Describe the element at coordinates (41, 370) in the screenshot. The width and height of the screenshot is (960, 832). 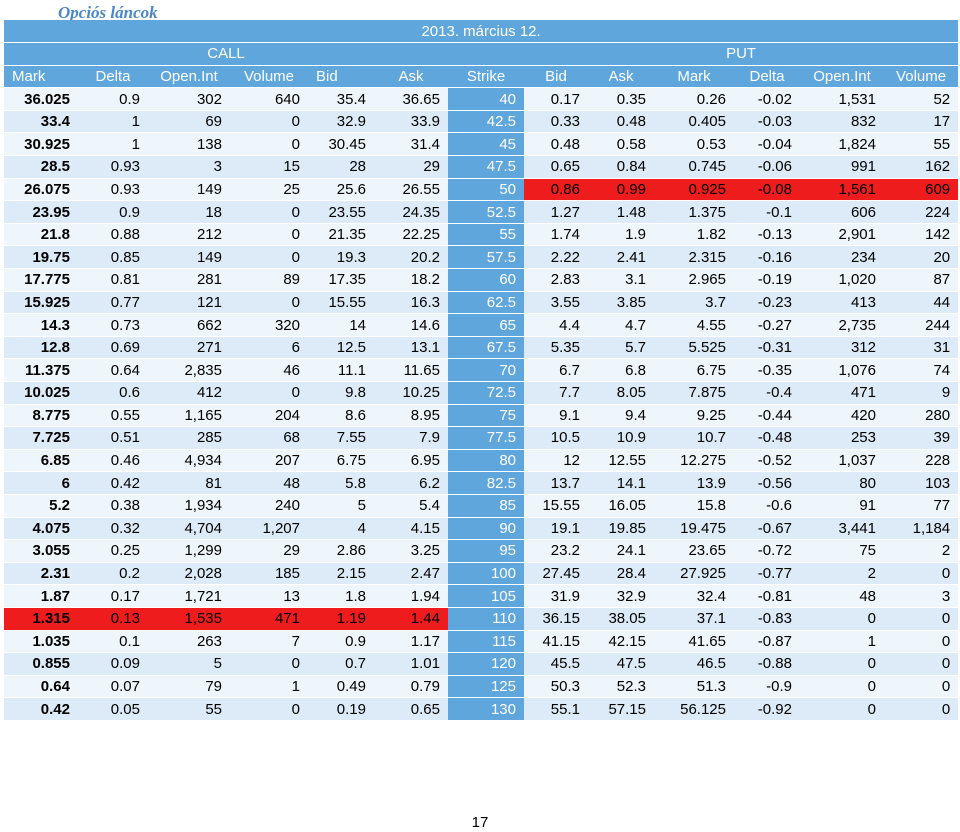
I see `call-mark-cell: 11.375` at that location.